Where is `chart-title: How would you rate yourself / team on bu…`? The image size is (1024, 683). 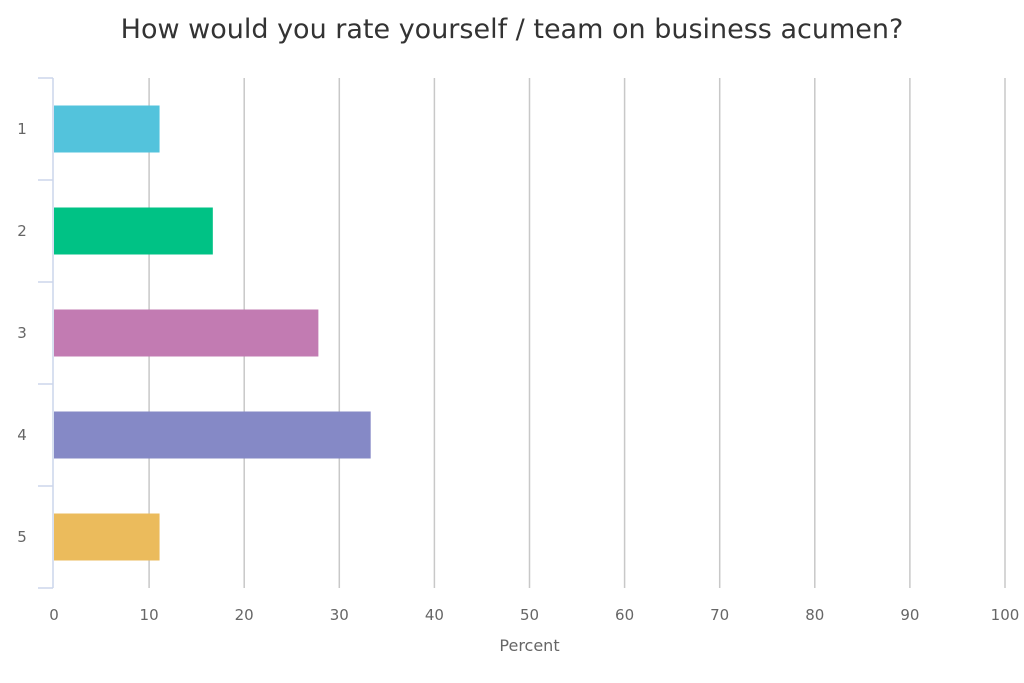 chart-title: How would you rate yourself / team on bu… is located at coordinates (512, 29).